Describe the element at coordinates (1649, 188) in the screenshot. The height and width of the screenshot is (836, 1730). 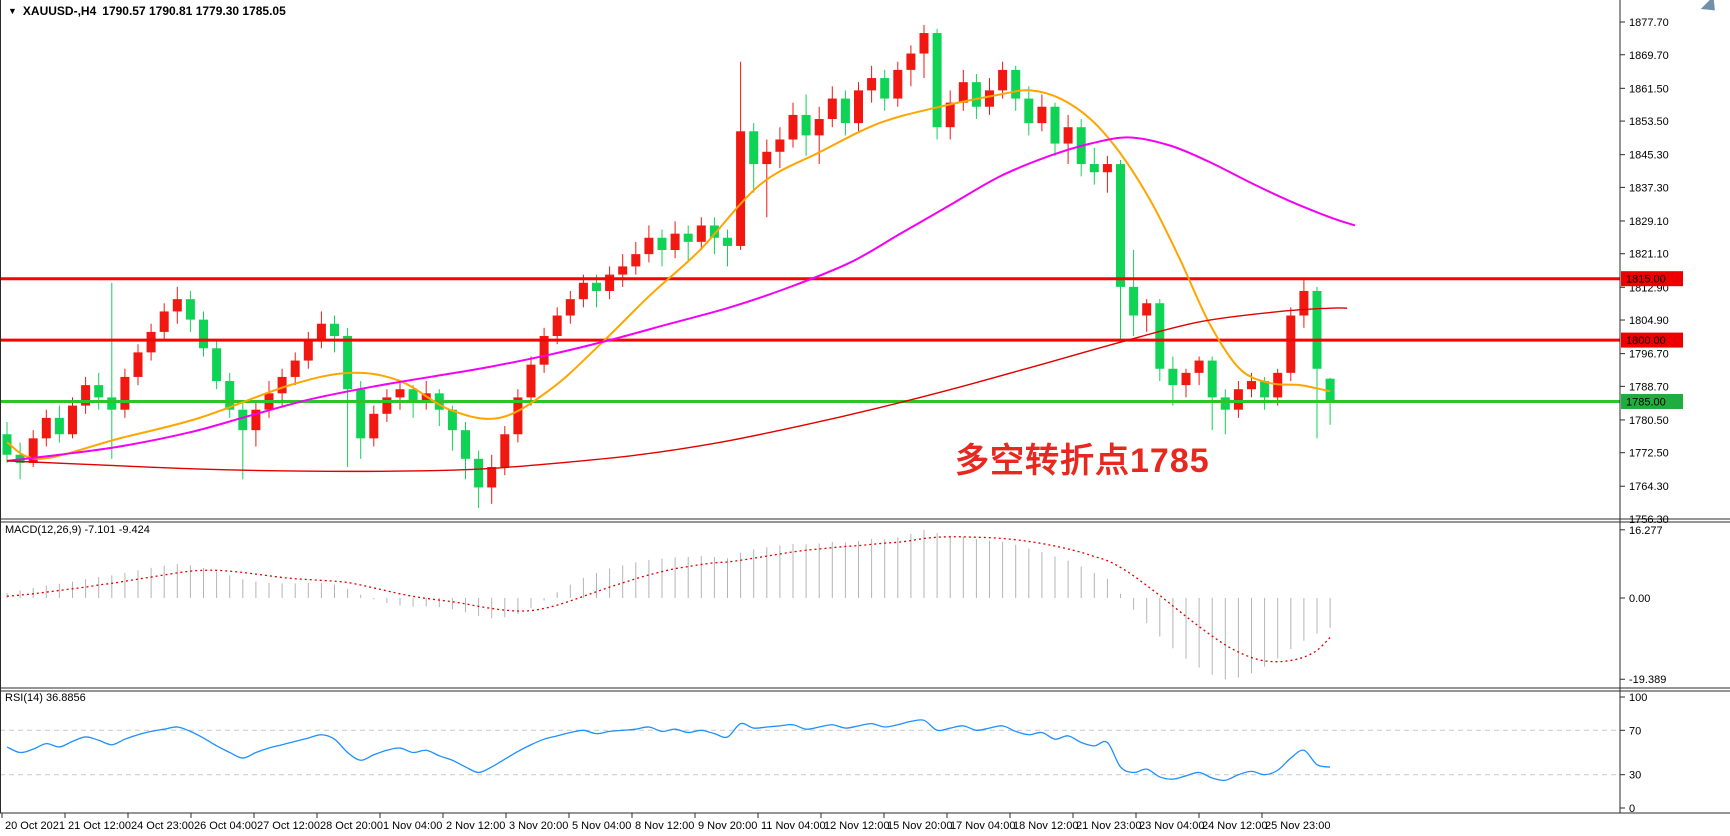
I see `svg-text: 1837.30` at that location.